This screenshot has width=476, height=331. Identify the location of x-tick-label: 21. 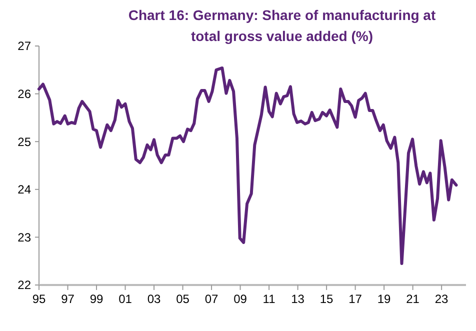
(413, 299).